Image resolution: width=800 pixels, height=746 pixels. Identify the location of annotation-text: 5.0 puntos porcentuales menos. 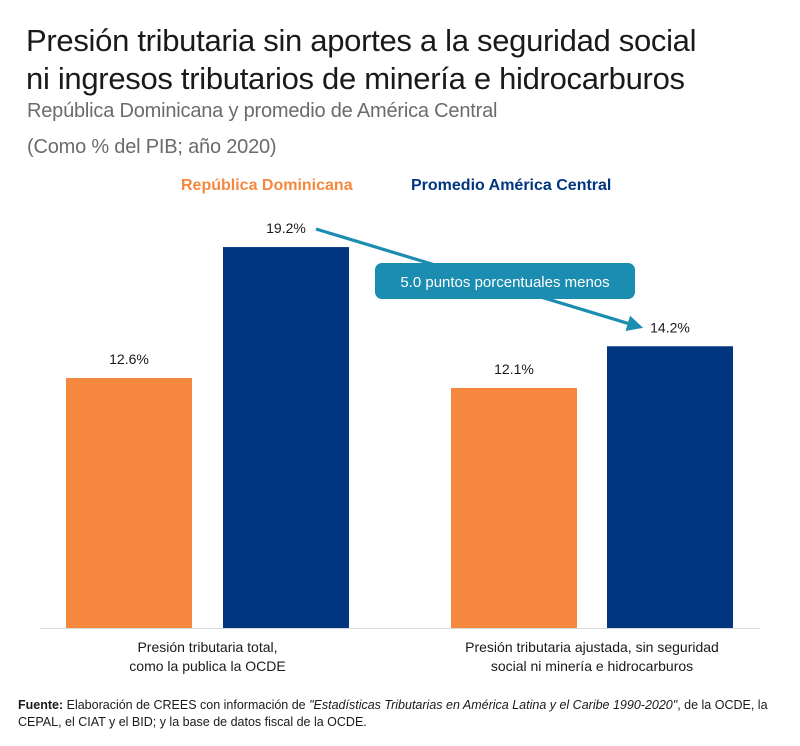
(504, 282).